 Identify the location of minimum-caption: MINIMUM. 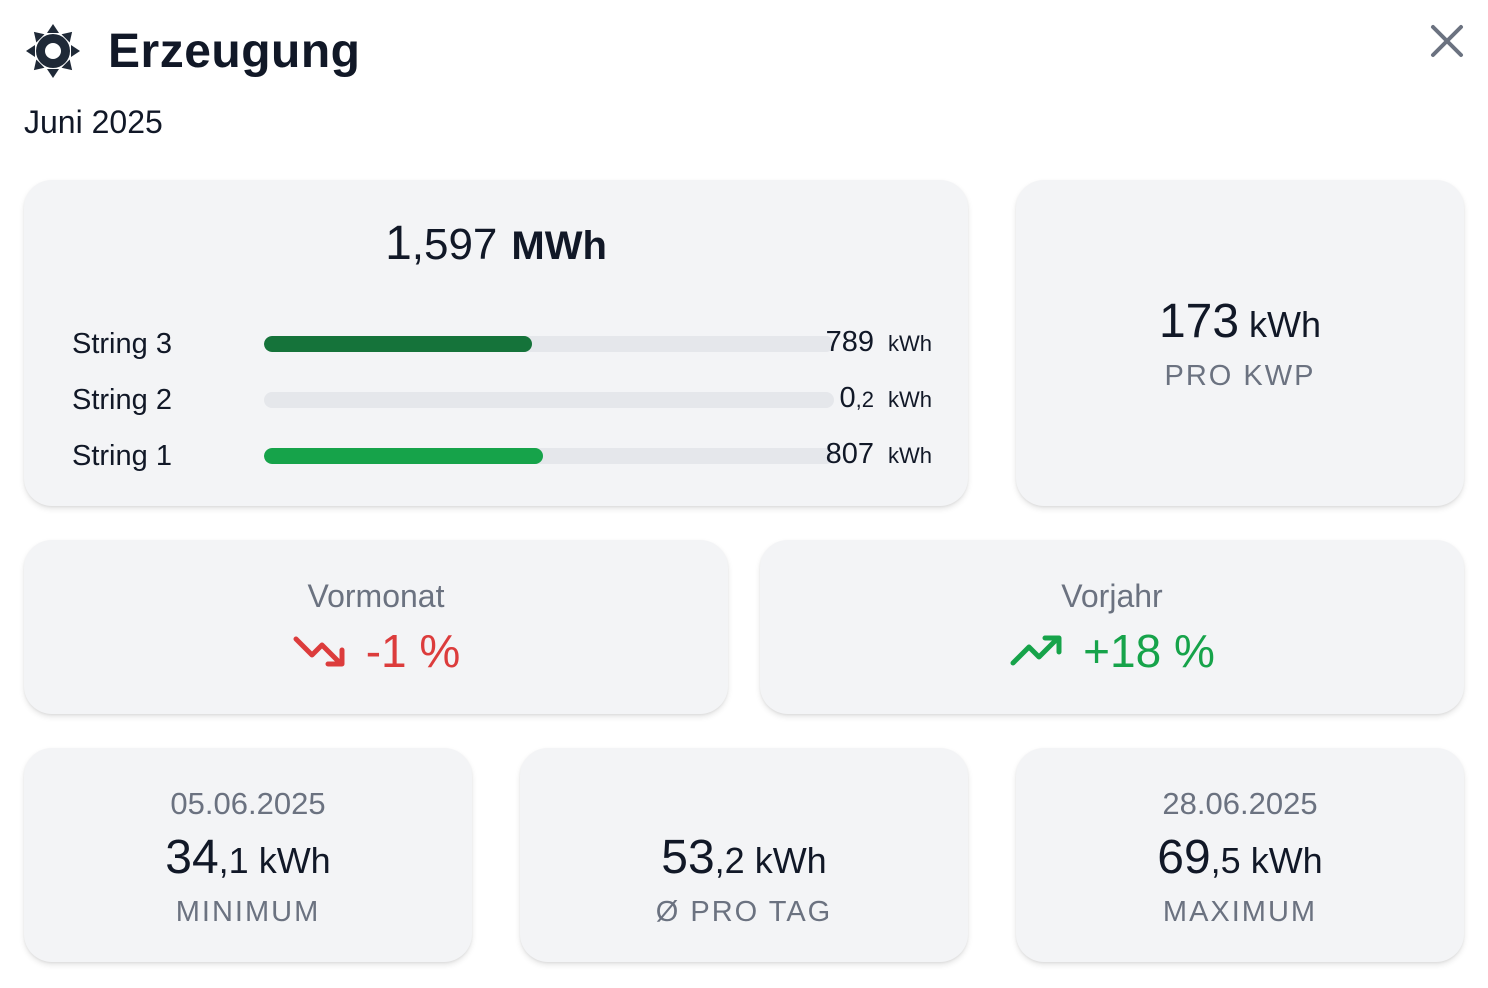
(248, 912).